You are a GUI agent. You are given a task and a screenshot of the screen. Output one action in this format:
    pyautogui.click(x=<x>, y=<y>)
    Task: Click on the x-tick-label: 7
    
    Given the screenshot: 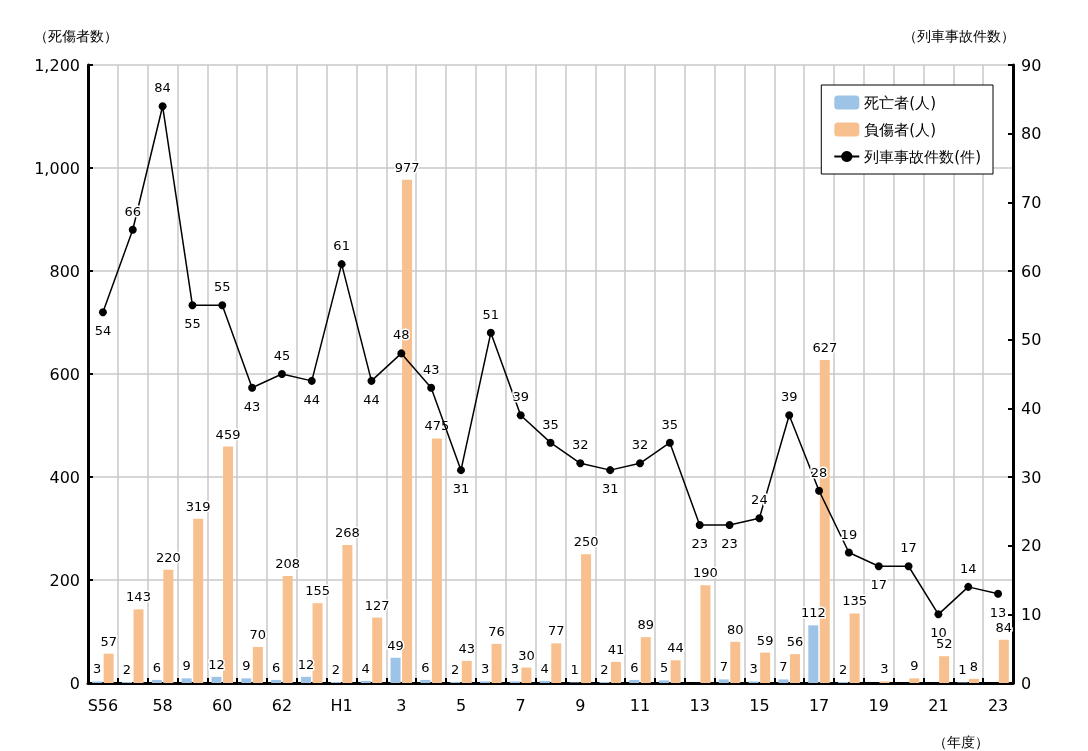 What is the action you would take?
    pyautogui.click(x=520, y=705)
    